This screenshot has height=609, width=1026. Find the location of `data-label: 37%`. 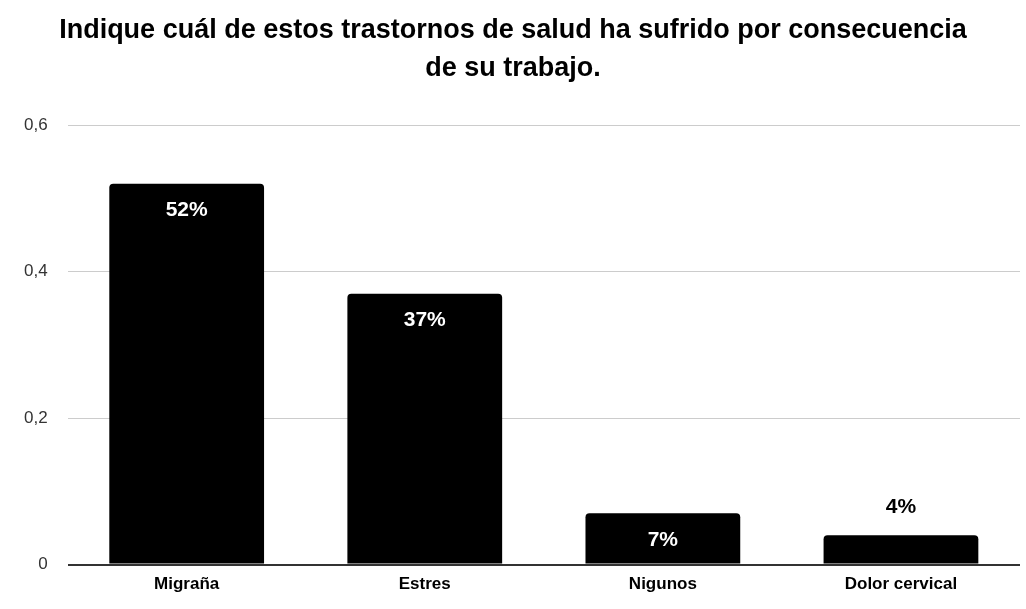

data-label: 37% is located at coordinates (425, 318).